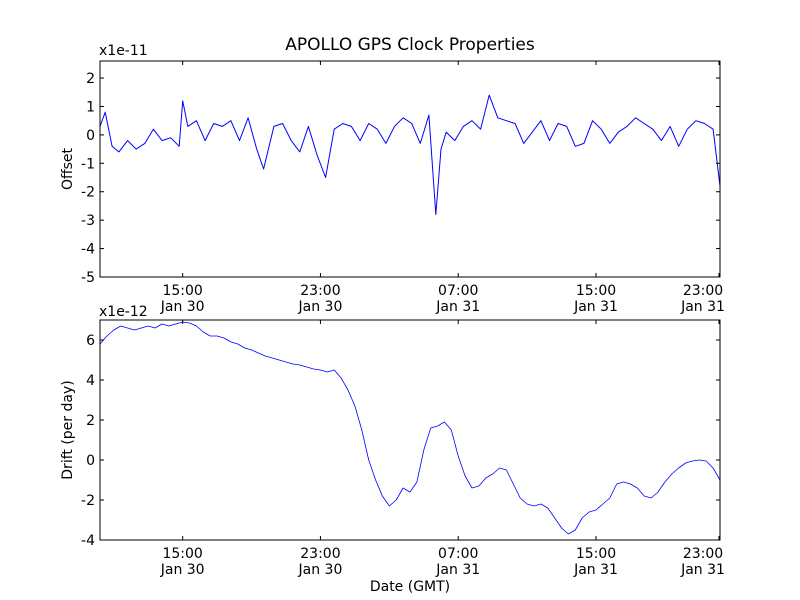 The image size is (800, 600). I want to click on offset-y-tick-label: 1, so click(90, 107).